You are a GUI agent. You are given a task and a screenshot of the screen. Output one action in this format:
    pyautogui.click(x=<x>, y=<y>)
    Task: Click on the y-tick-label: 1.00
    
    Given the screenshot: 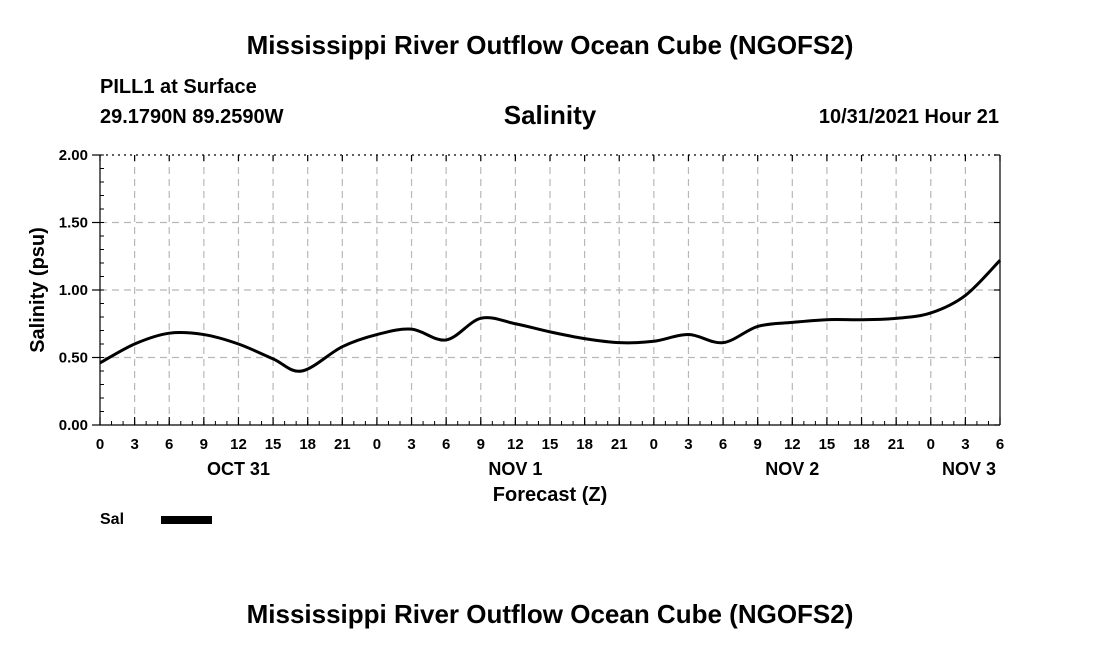 What is the action you would take?
    pyautogui.click(x=73, y=290)
    